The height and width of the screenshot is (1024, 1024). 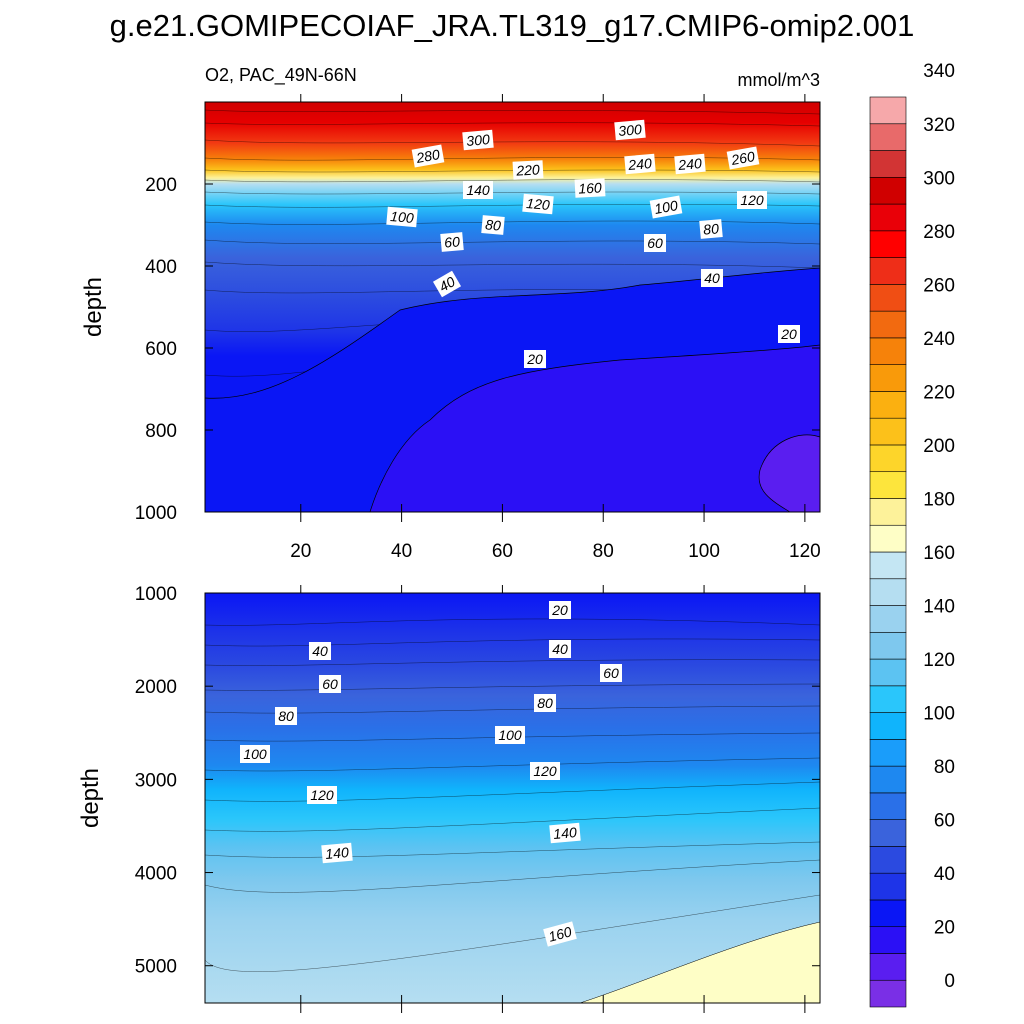 I want to click on colorbar-tick-label: 60, so click(x=944, y=821).